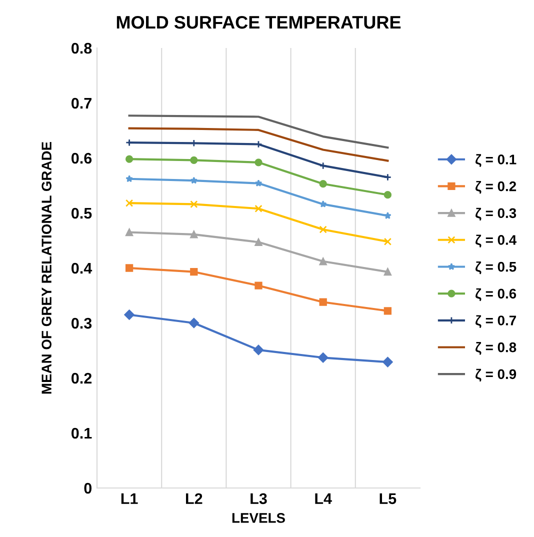 The image size is (534, 537). I want to click on y-axis-title: MEAN OF GREY RELATIONAL GRADE, so click(47, 268).